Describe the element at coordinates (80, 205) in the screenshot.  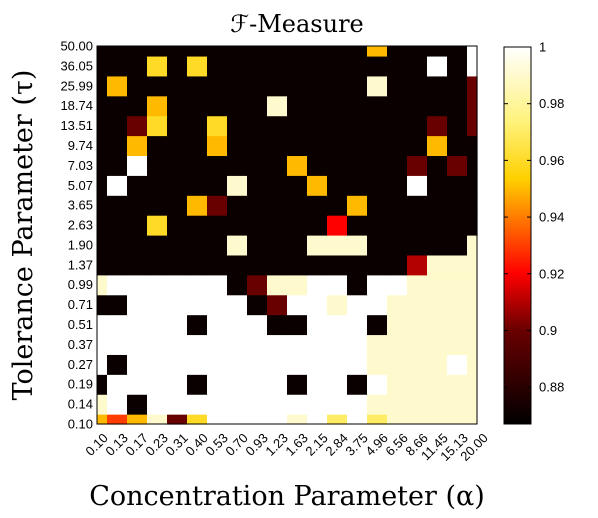
I see `y-tick-label: 3.65` at that location.